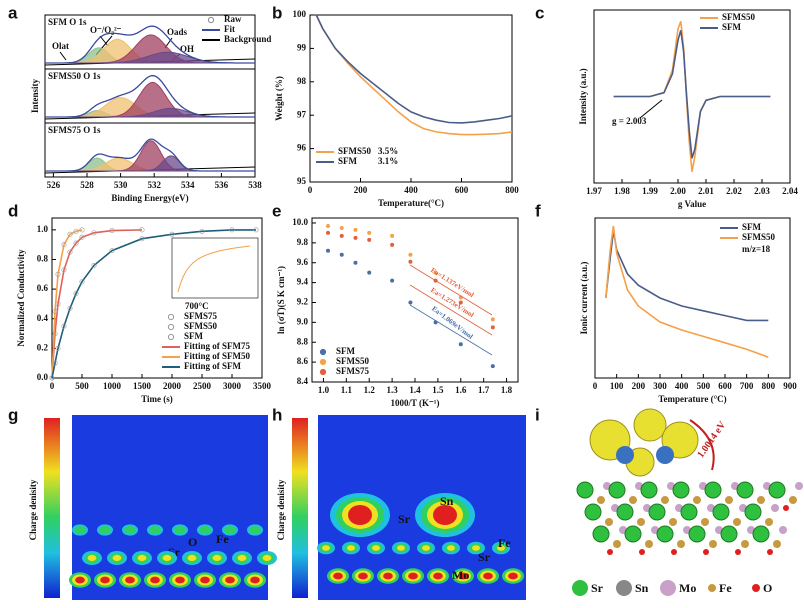  Describe the element at coordinates (388, 151) in the screenshot. I see `legend-value: 3.5%` at that location.